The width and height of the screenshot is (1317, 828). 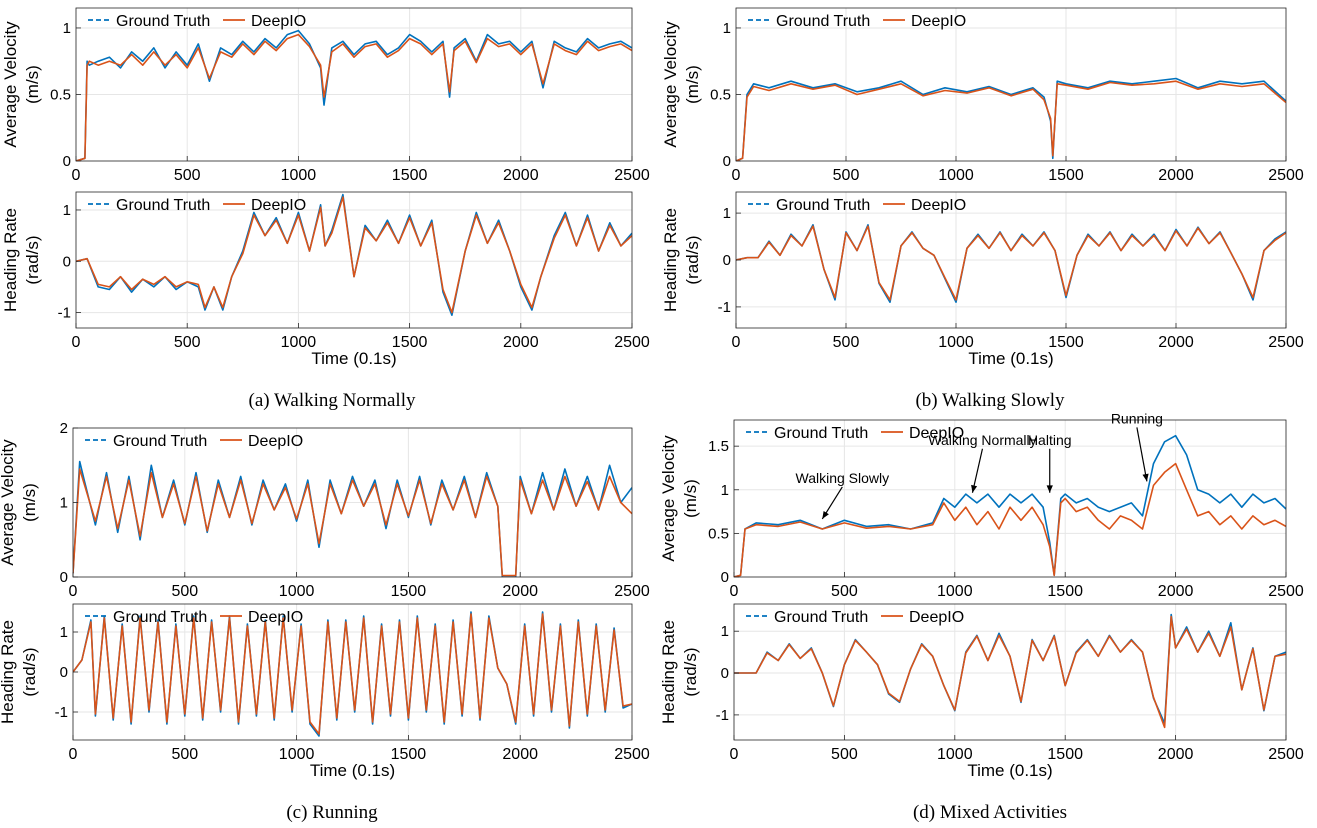 What do you see at coordinates (1010, 672) in the screenshot?
I see `plot-background` at bounding box center [1010, 672].